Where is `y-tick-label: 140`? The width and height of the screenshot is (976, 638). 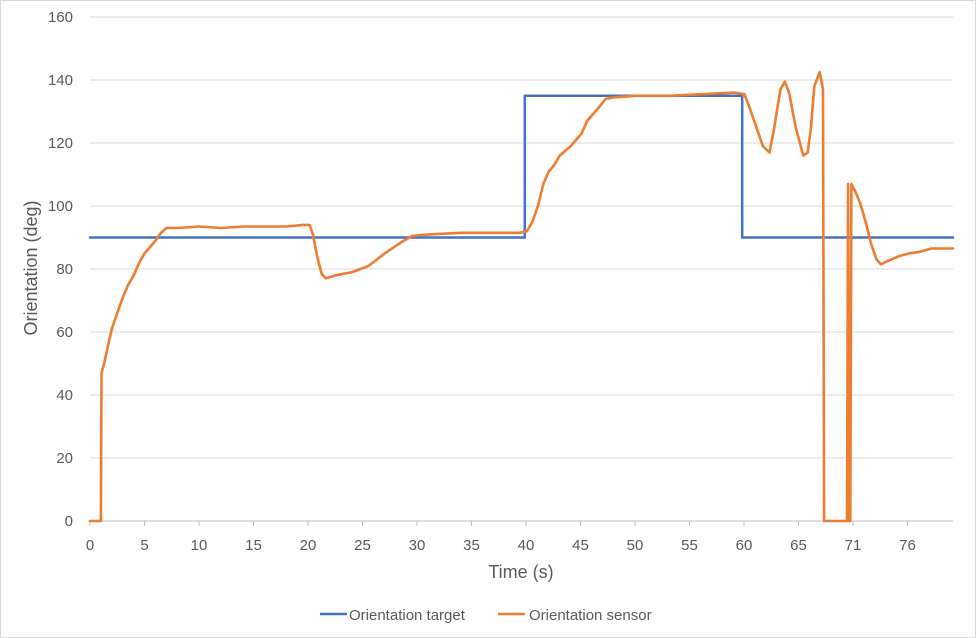 y-tick-label: 140 is located at coordinates (60, 80).